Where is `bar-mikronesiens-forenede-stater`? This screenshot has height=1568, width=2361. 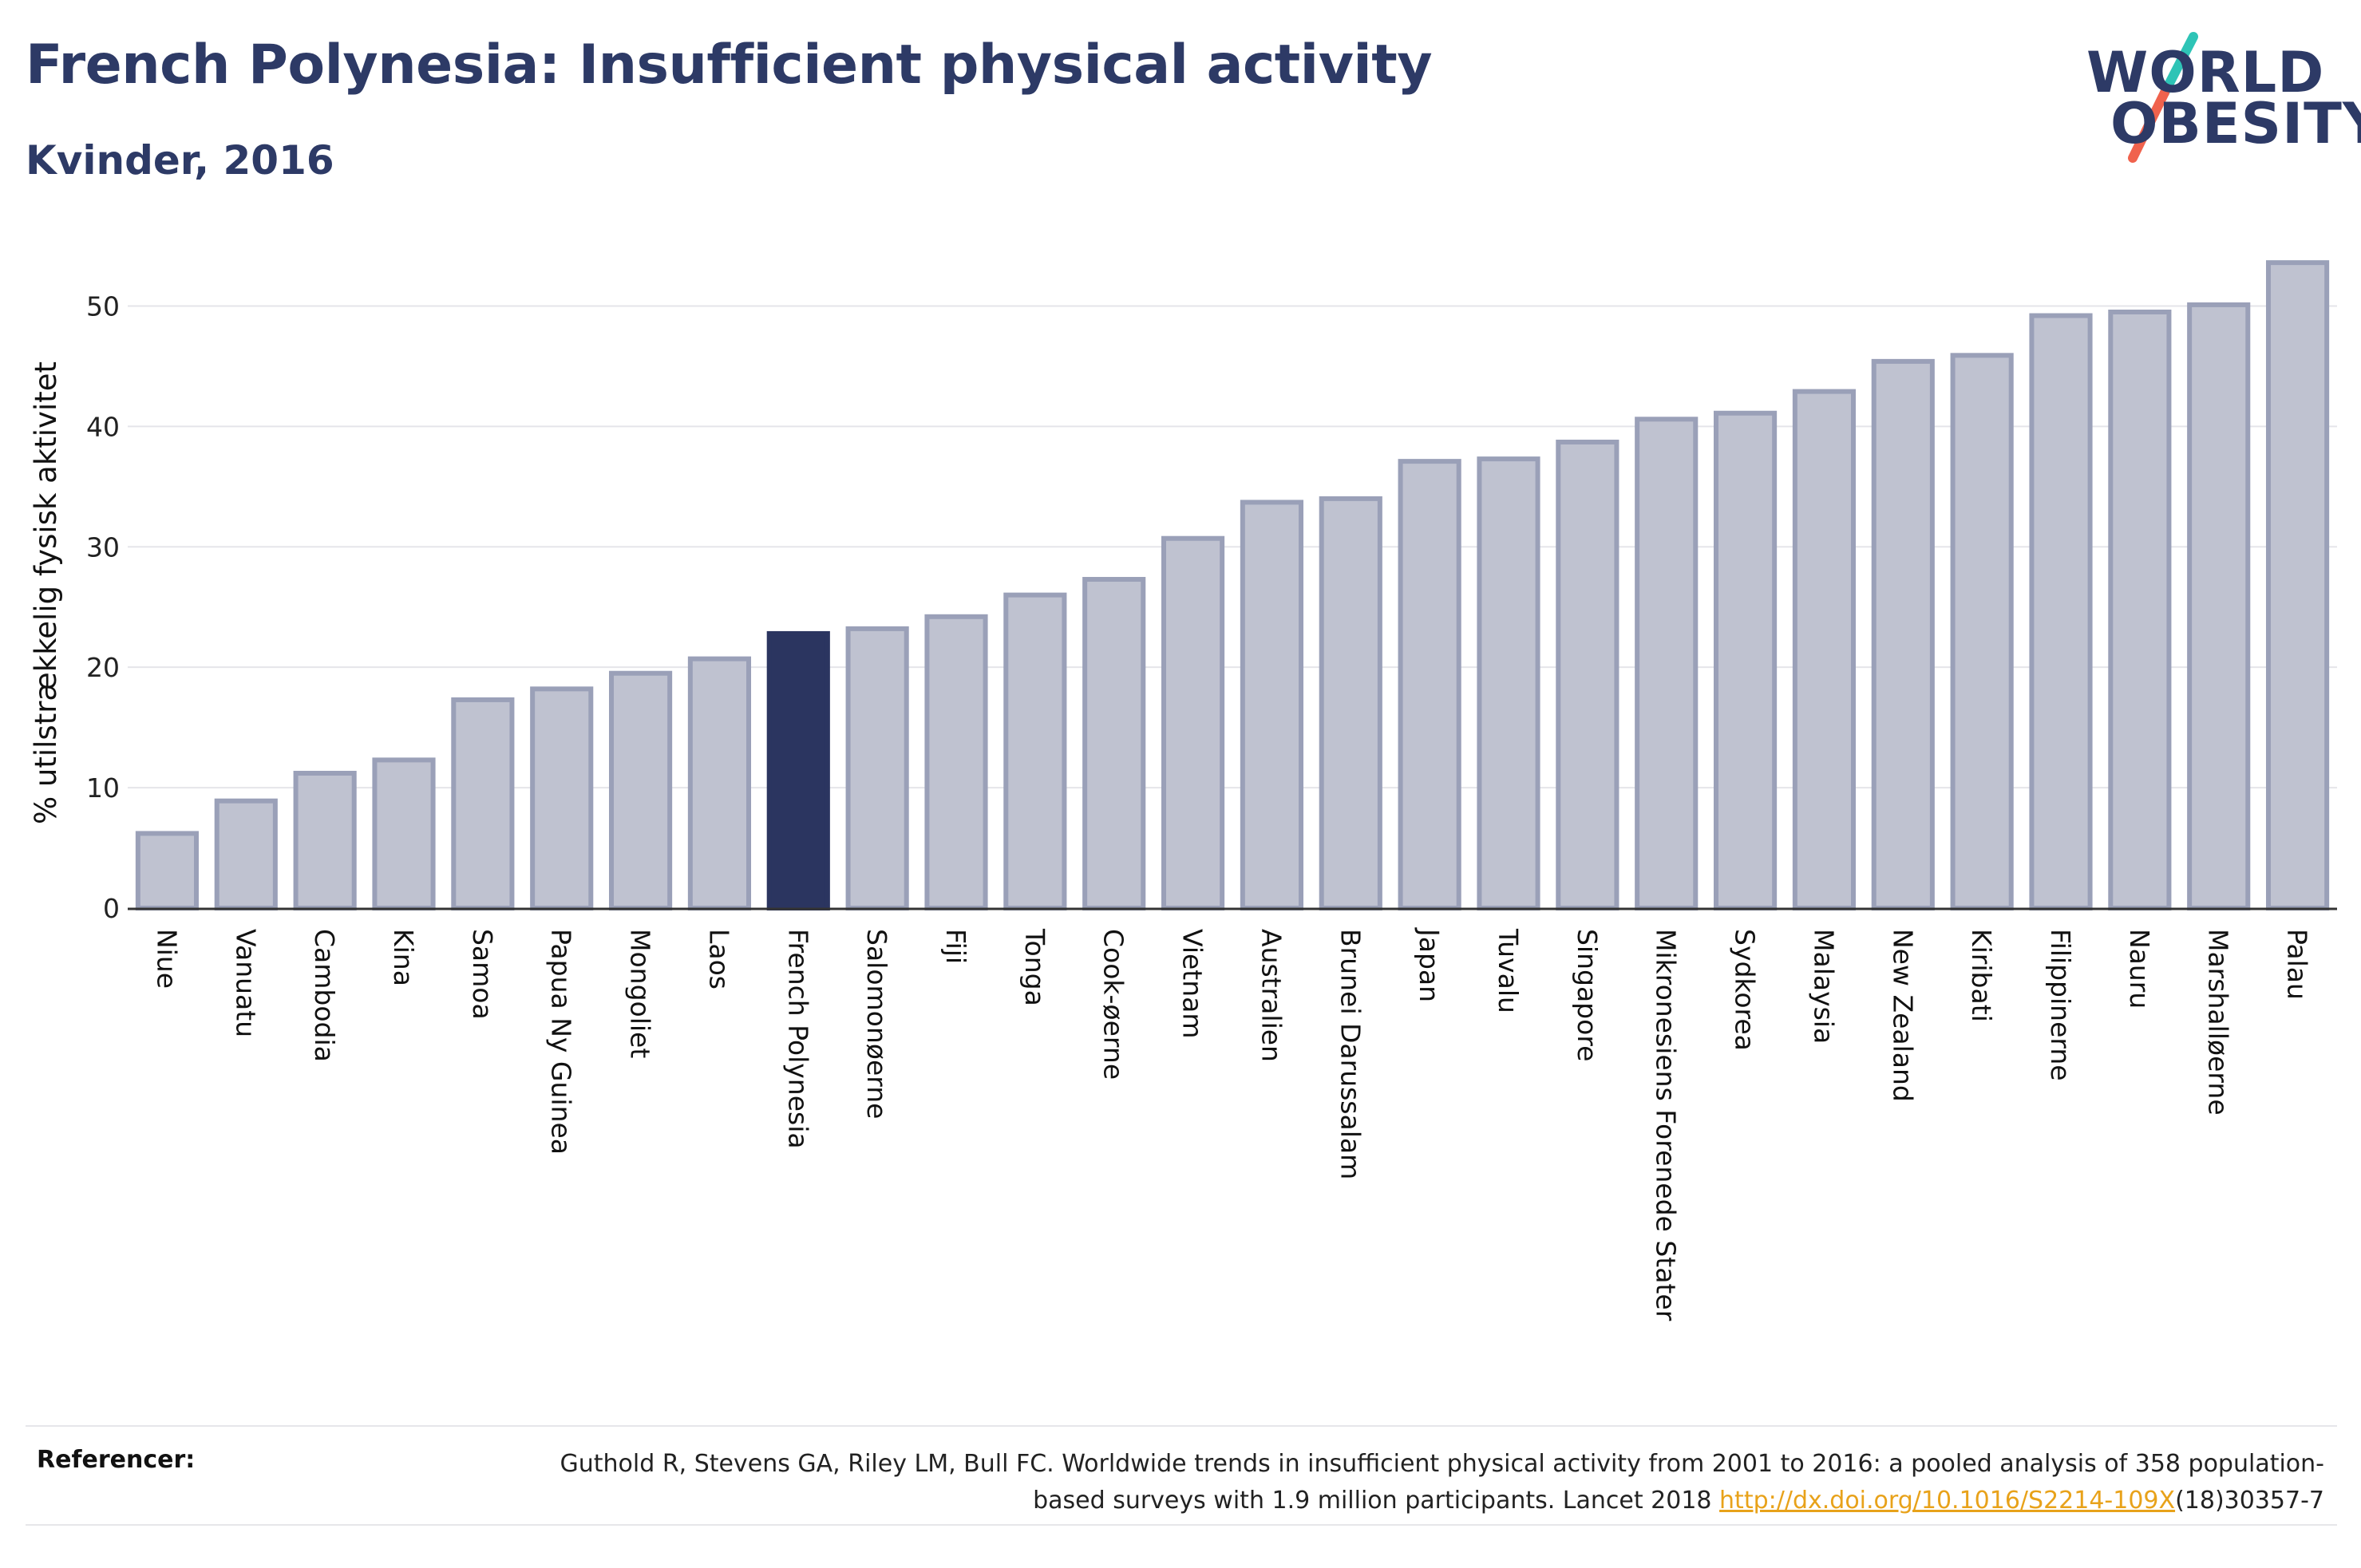
bar-mikronesiens-forenede-stater is located at coordinates (1667, 663).